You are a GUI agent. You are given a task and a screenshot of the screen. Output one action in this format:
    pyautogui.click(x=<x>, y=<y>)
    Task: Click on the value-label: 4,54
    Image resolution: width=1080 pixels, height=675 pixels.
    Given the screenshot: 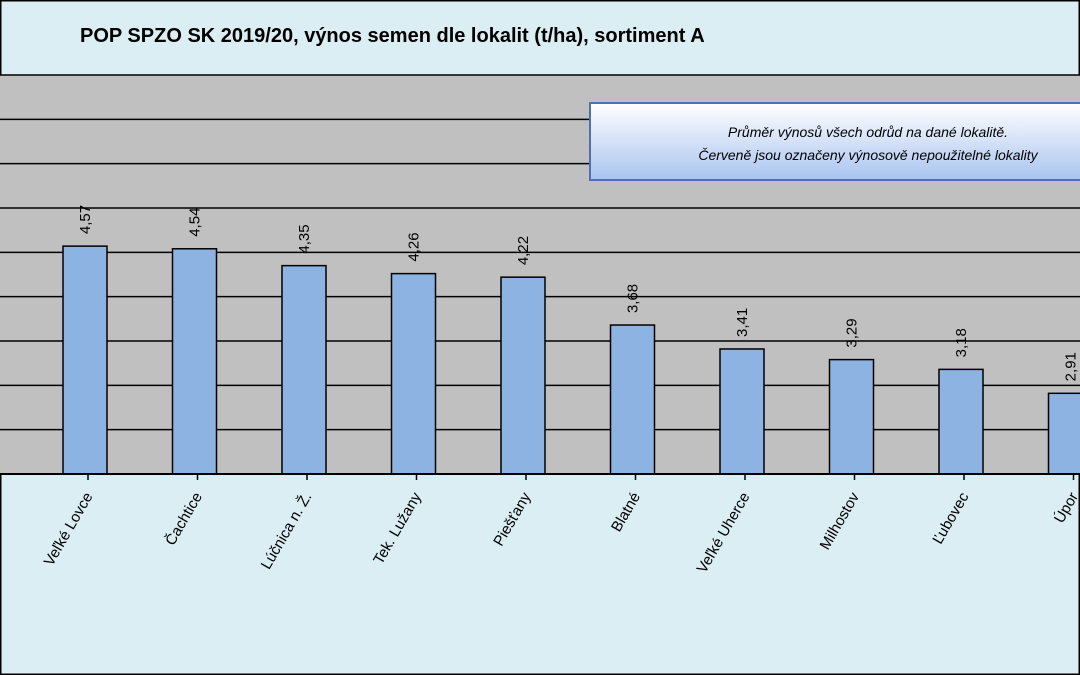 What is the action you would take?
    pyautogui.click(x=195, y=222)
    